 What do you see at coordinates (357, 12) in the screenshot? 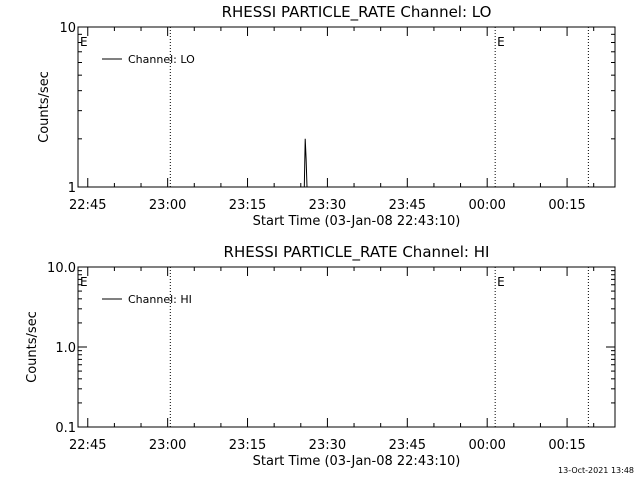
I see `chart-title-1: RHESSI PARTICLE_RATE Channel: LO` at bounding box center [357, 12].